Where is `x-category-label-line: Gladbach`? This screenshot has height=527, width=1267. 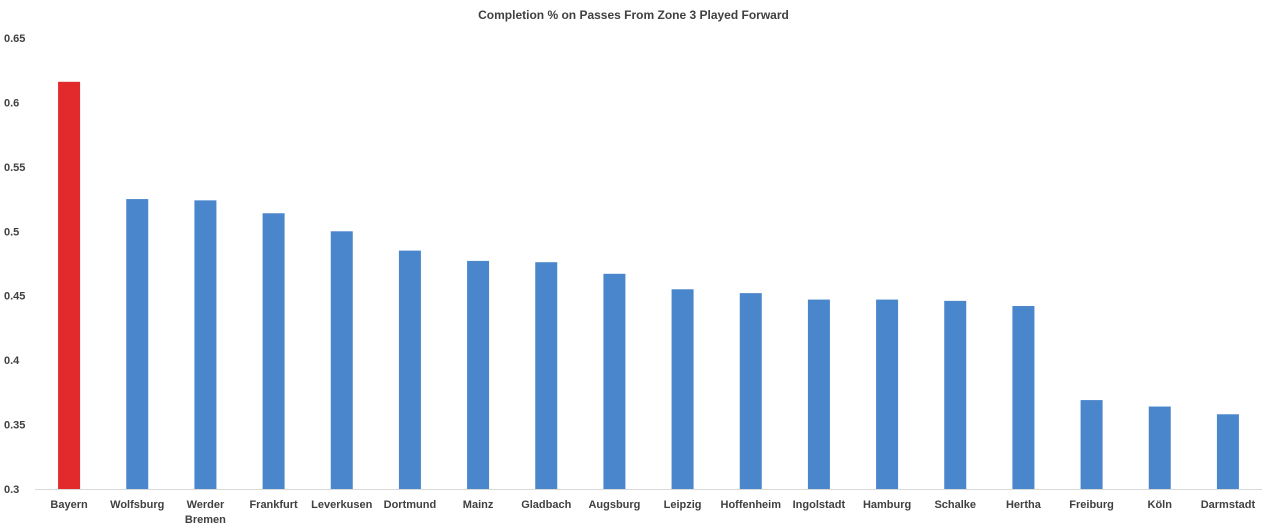 x-category-label-line: Gladbach is located at coordinates (546, 505).